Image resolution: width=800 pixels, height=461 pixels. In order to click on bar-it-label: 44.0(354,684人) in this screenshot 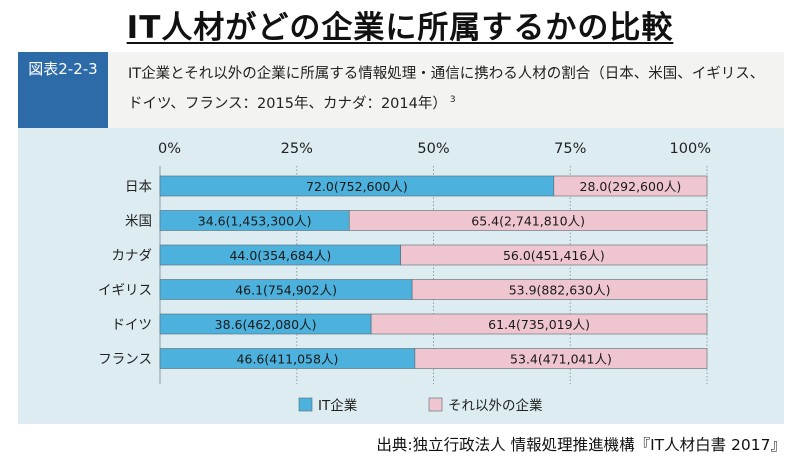, I will do `click(280, 255)`.